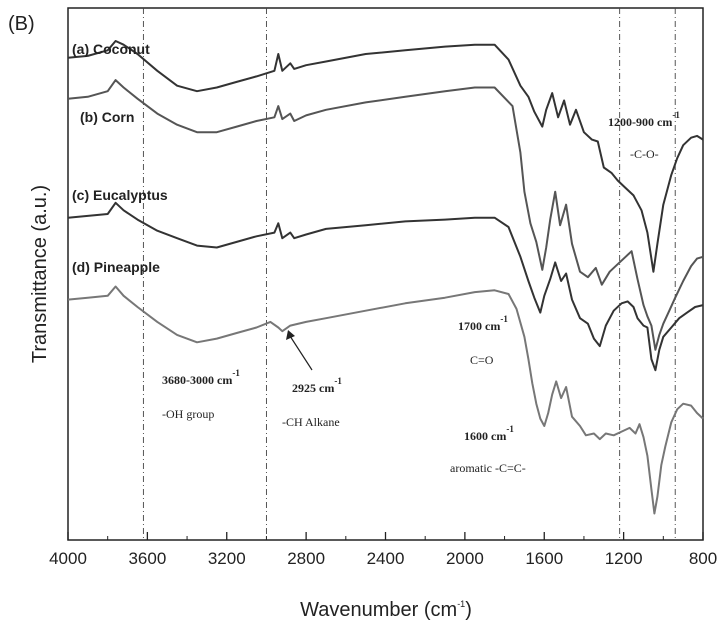 The image size is (725, 629). I want to click on x-tick-label-1200: 1200, so click(624, 558).